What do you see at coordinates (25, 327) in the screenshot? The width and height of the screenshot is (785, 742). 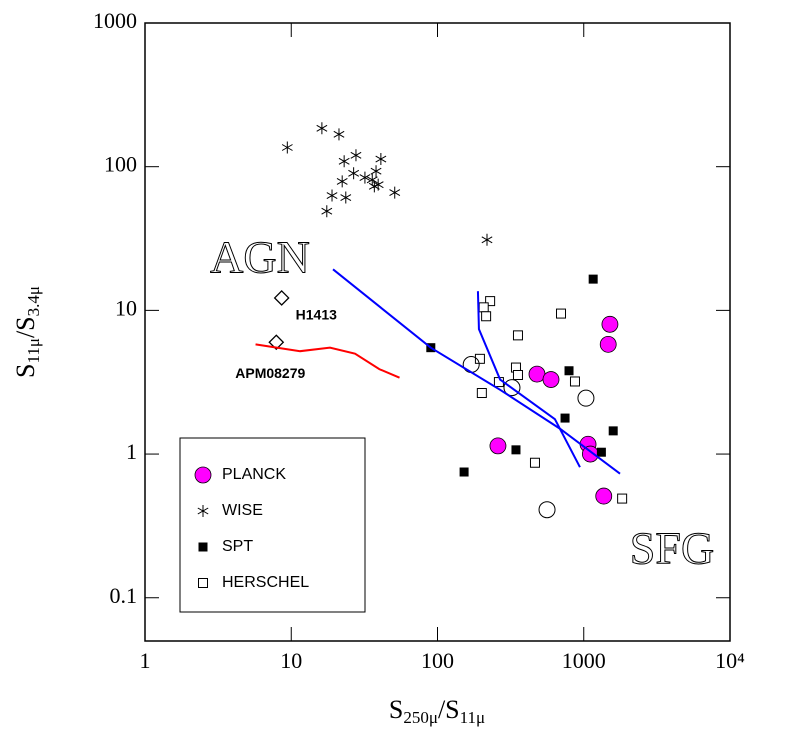 I see `y-axis-label-part: /S` at bounding box center [25, 327].